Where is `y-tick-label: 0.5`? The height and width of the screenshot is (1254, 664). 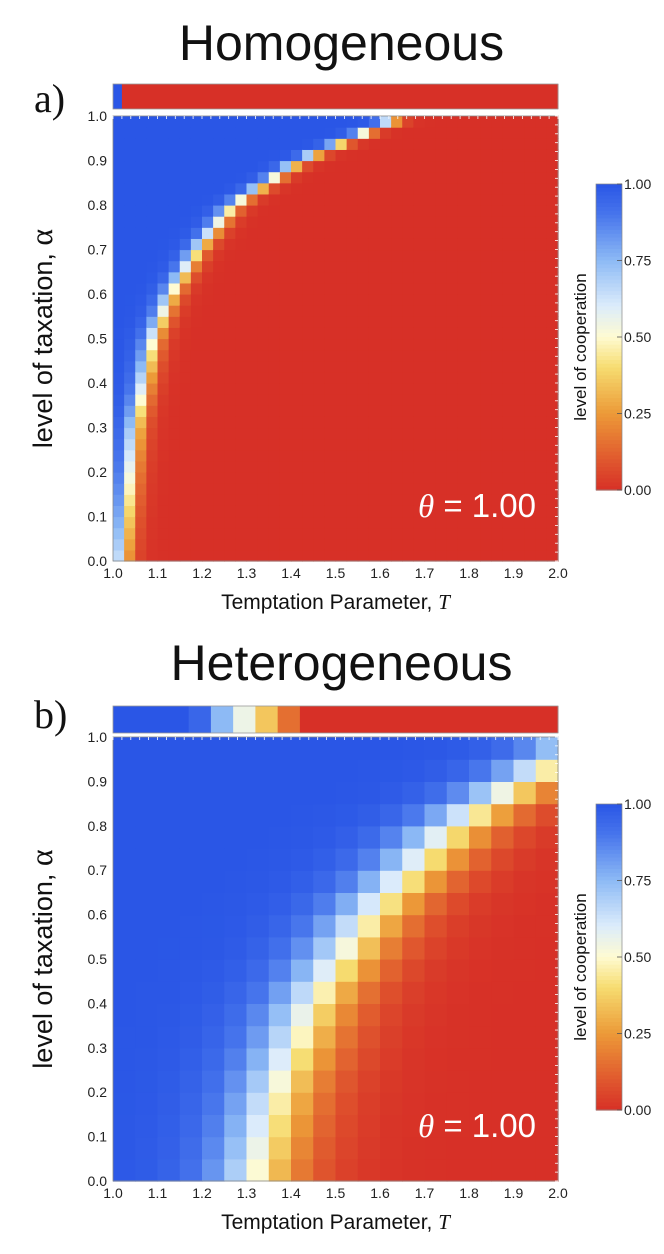 y-tick-label: 0.5 is located at coordinates (98, 339).